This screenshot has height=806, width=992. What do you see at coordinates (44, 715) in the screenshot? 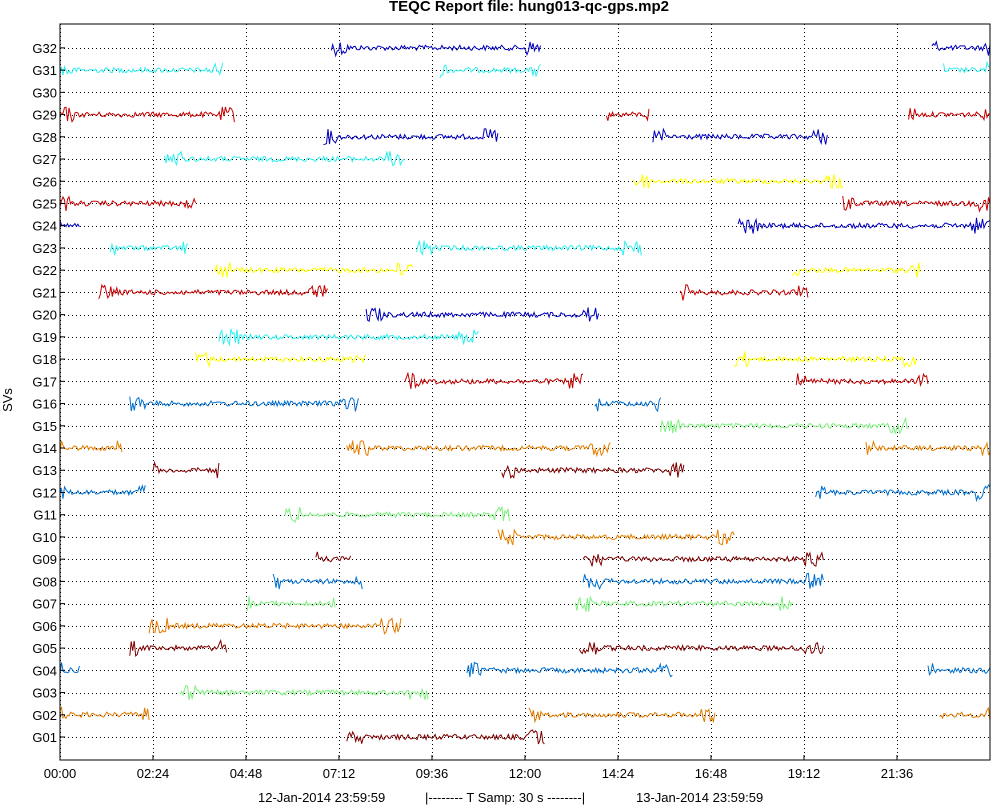
I see `y-tick-label-g02: G02` at bounding box center [44, 715].